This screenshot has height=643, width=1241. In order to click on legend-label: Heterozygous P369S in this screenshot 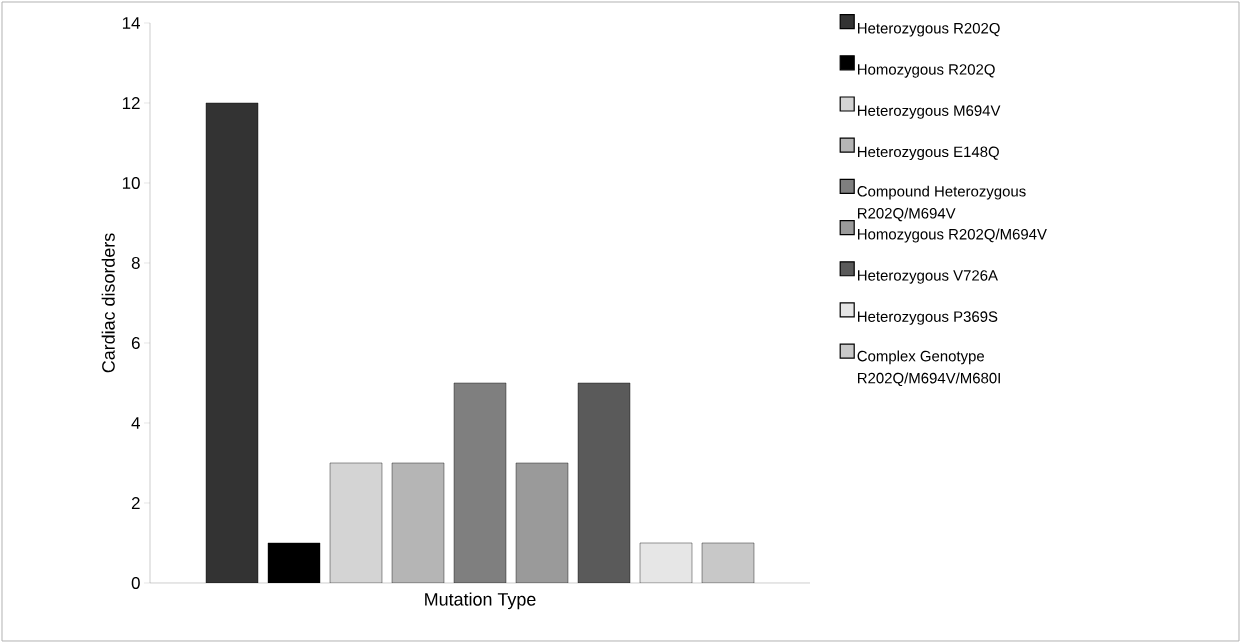, I will do `click(928, 318)`.